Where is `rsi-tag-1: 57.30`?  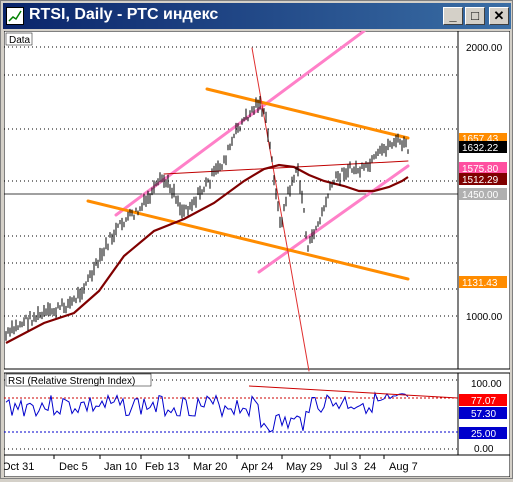 rsi-tag-1: 57.30 is located at coordinates (483, 413).